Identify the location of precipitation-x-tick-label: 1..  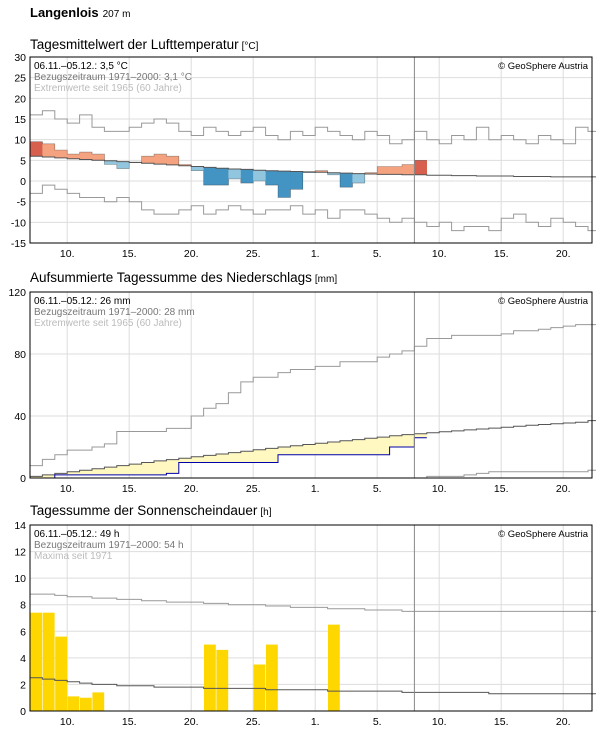
(315, 489).